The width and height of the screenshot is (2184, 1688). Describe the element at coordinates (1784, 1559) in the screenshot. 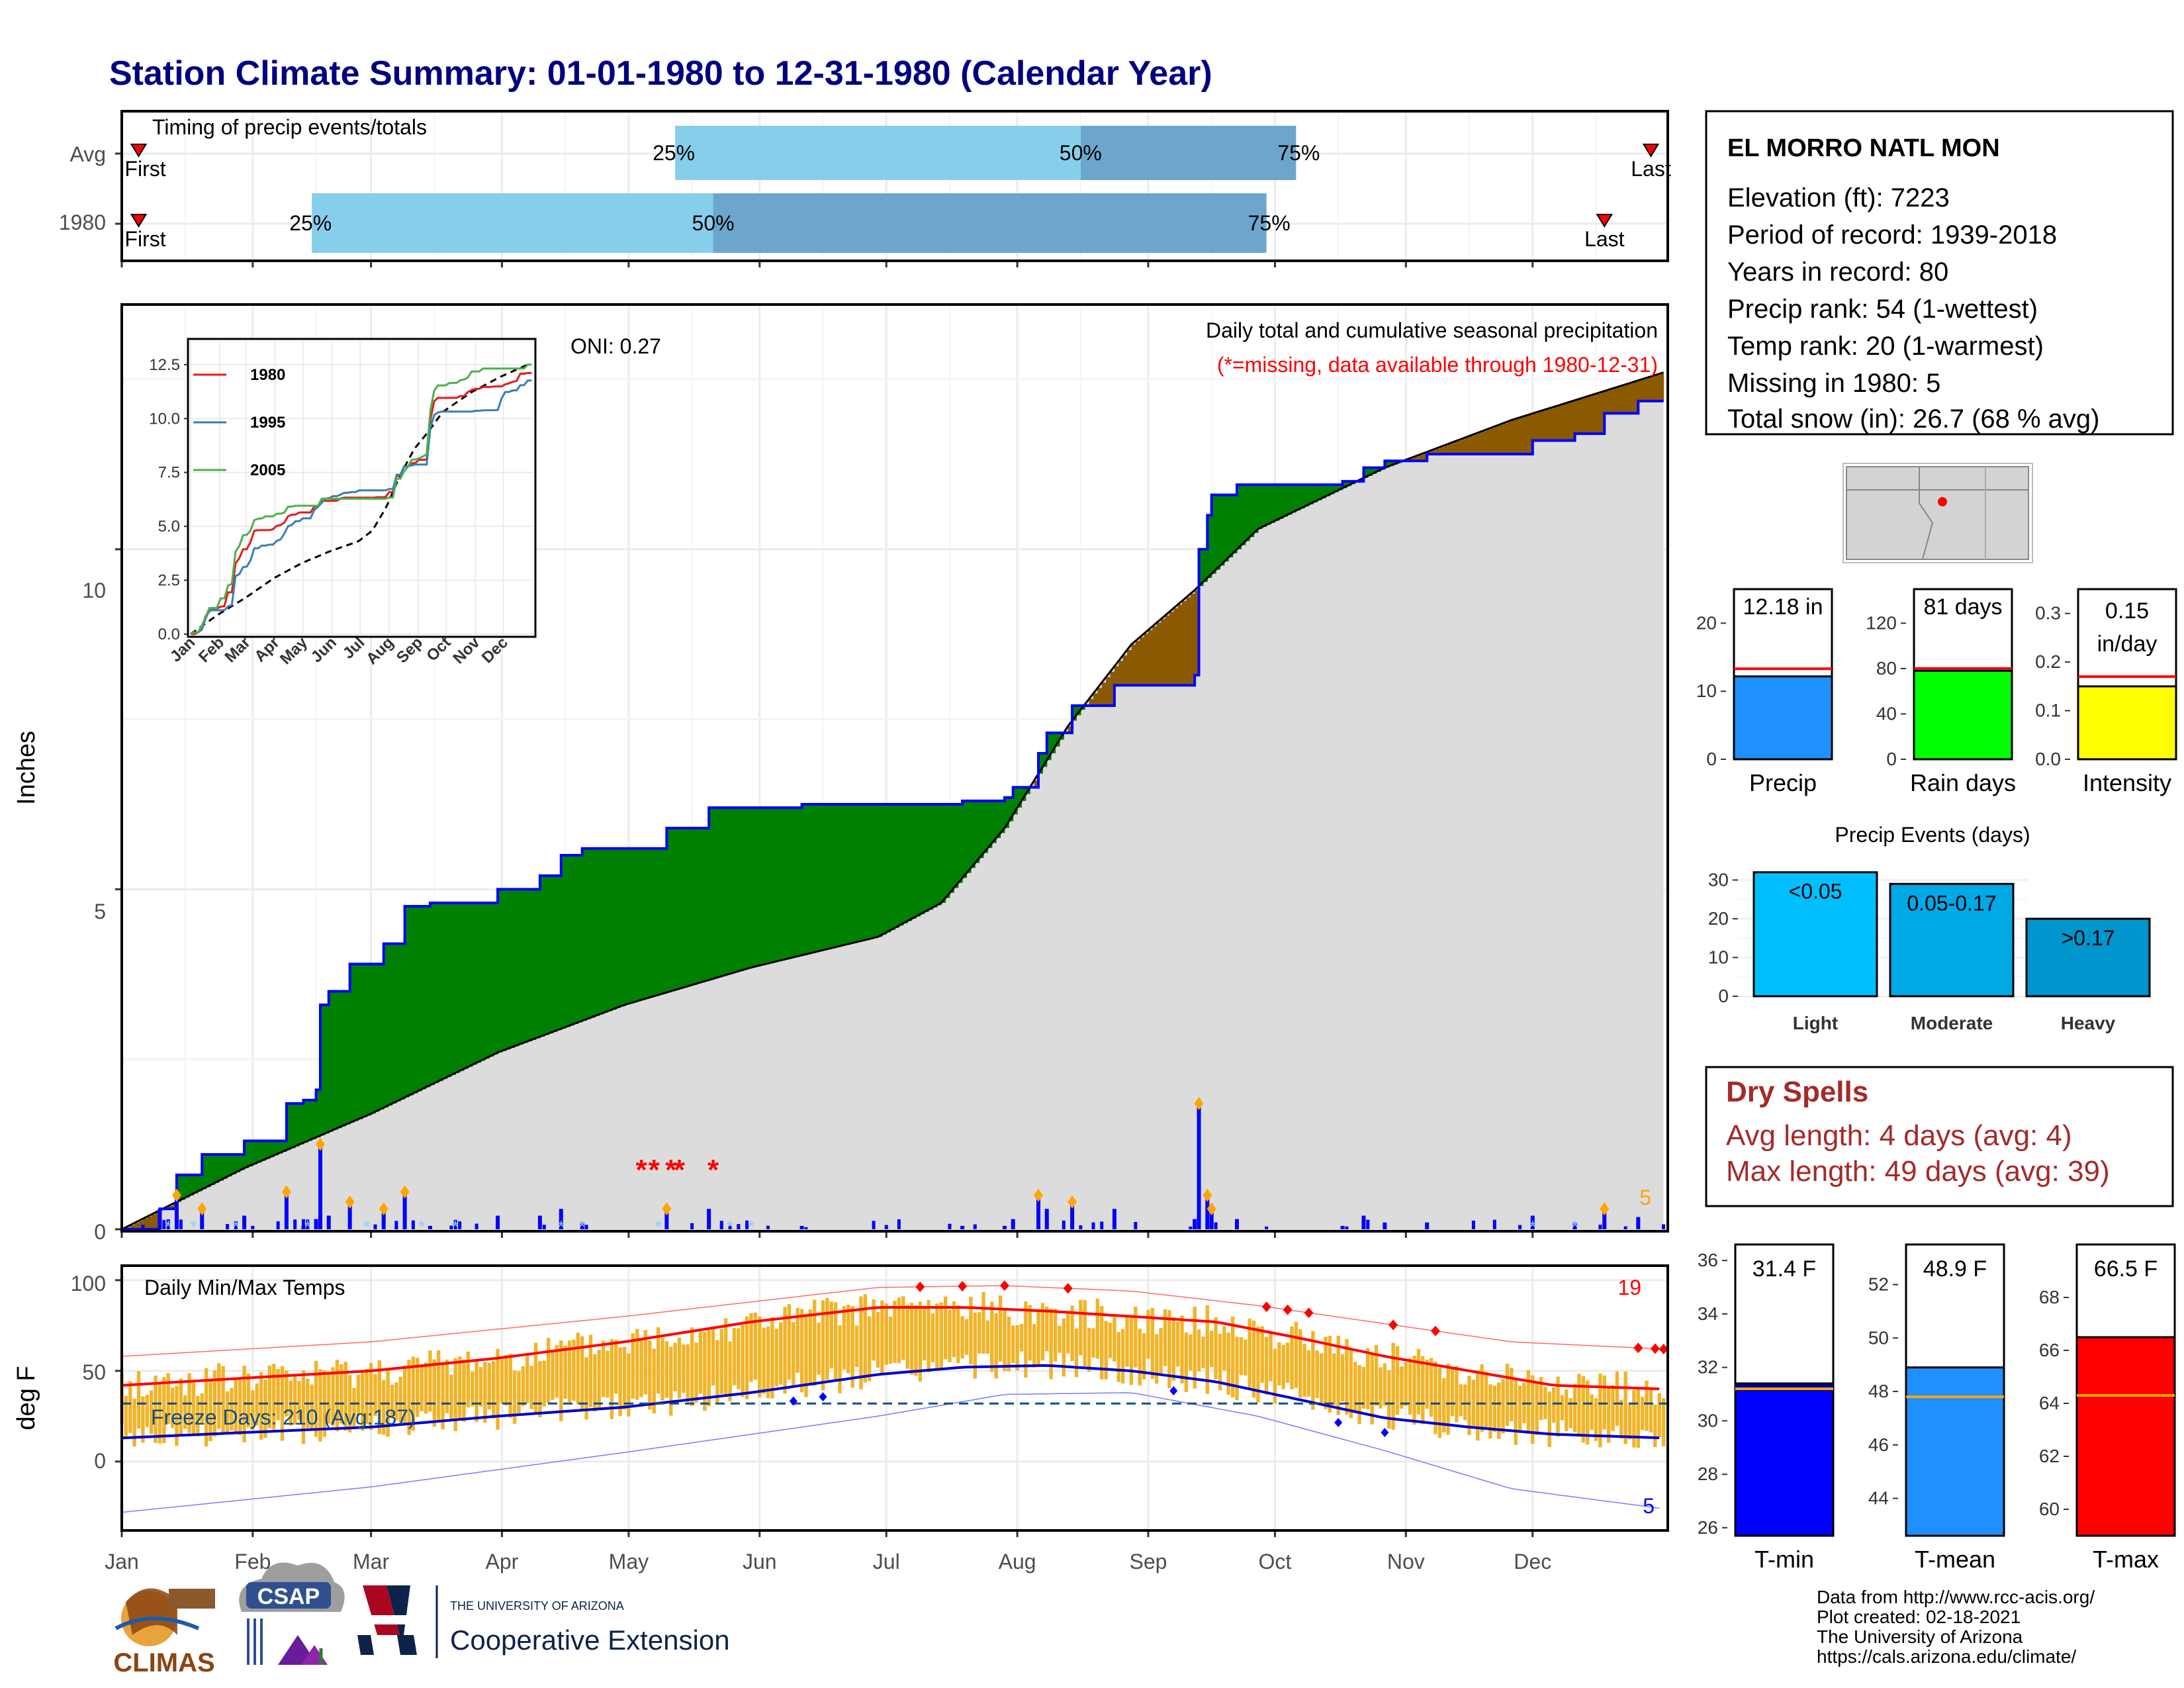

I see `temp-summary-label: T-min` at that location.